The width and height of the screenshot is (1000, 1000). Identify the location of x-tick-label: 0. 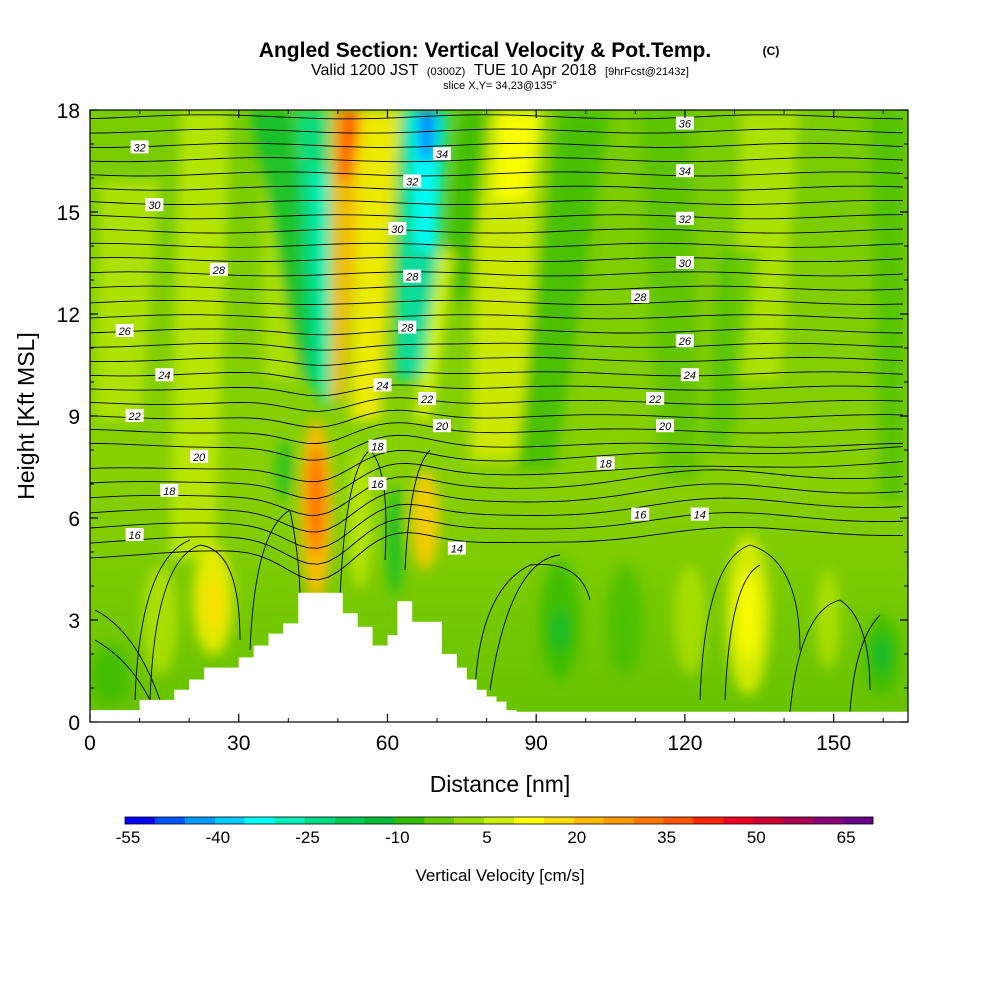
(90, 743).